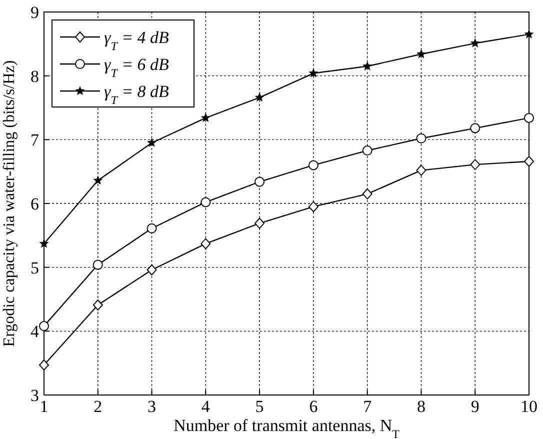  What do you see at coordinates (367, 406) in the screenshot?
I see `x-tick-label: 7` at bounding box center [367, 406].